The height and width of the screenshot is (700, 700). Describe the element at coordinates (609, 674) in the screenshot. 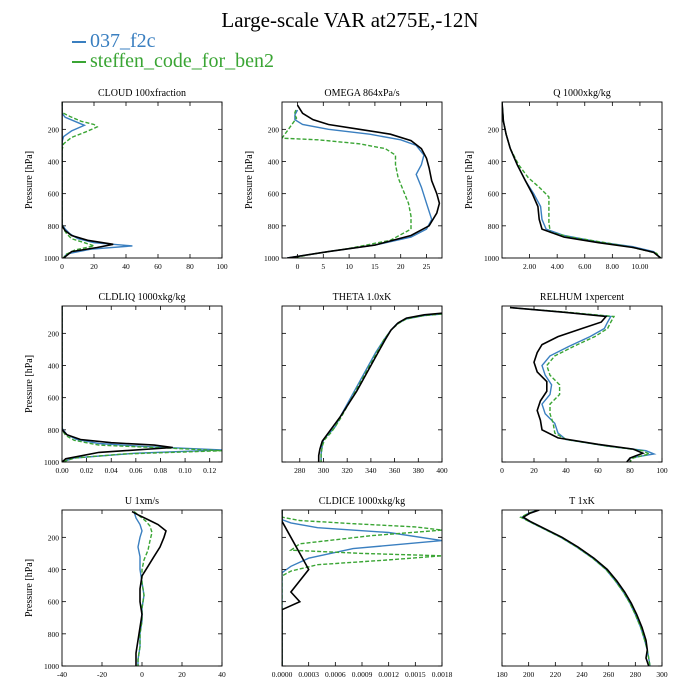

I see `x-tick-label: 260` at that location.